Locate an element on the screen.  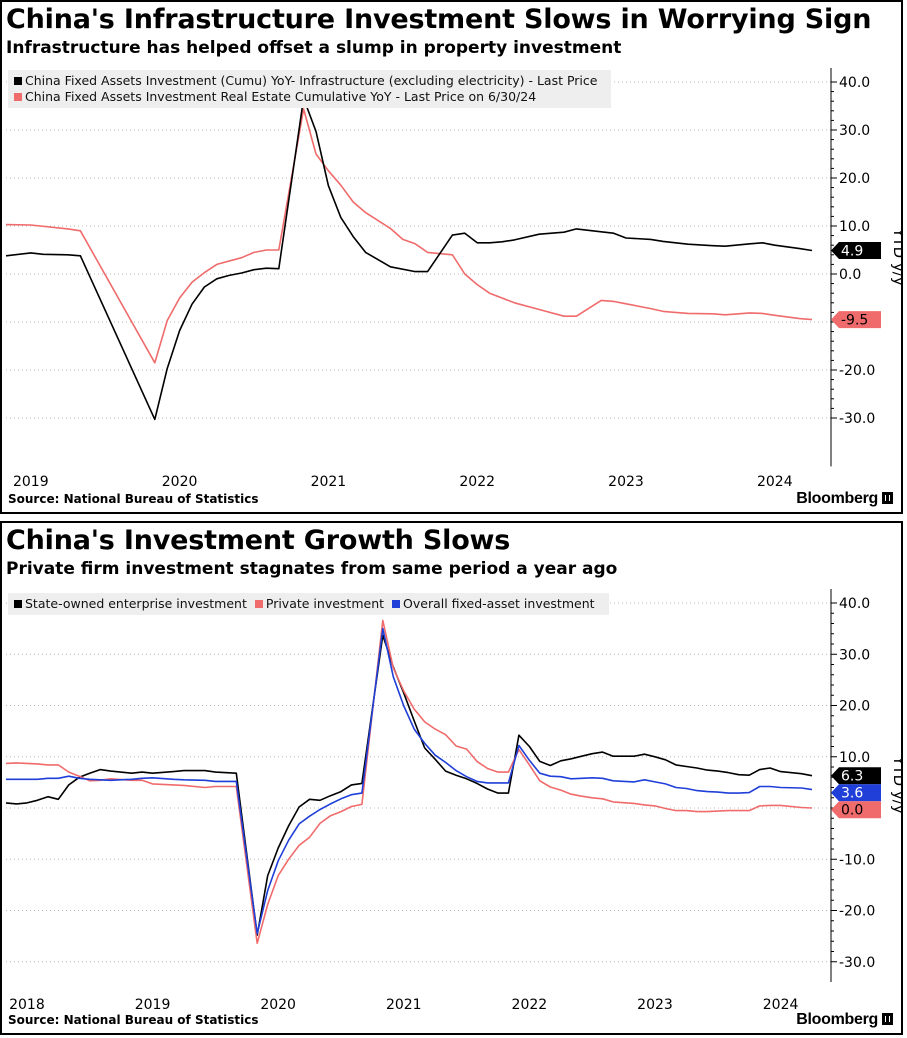
last-value-label: 6.3 is located at coordinates (852, 777).